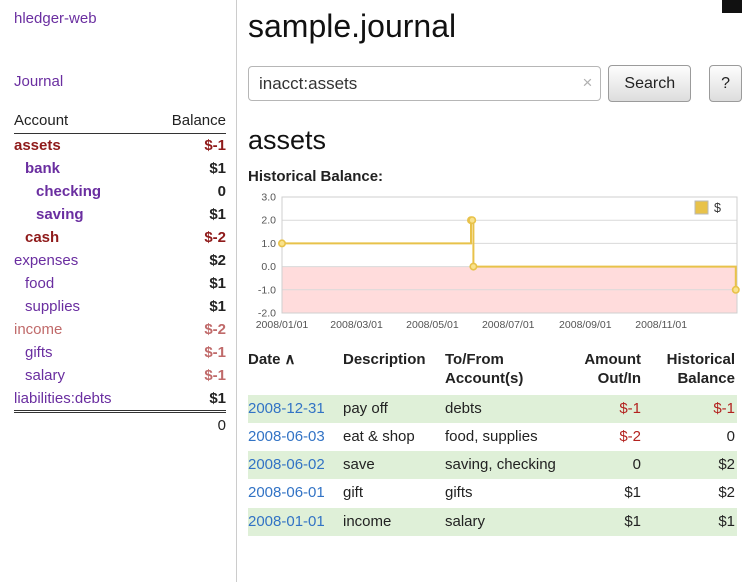  Describe the element at coordinates (40, 283) in the screenshot. I see `account-link: food` at that location.